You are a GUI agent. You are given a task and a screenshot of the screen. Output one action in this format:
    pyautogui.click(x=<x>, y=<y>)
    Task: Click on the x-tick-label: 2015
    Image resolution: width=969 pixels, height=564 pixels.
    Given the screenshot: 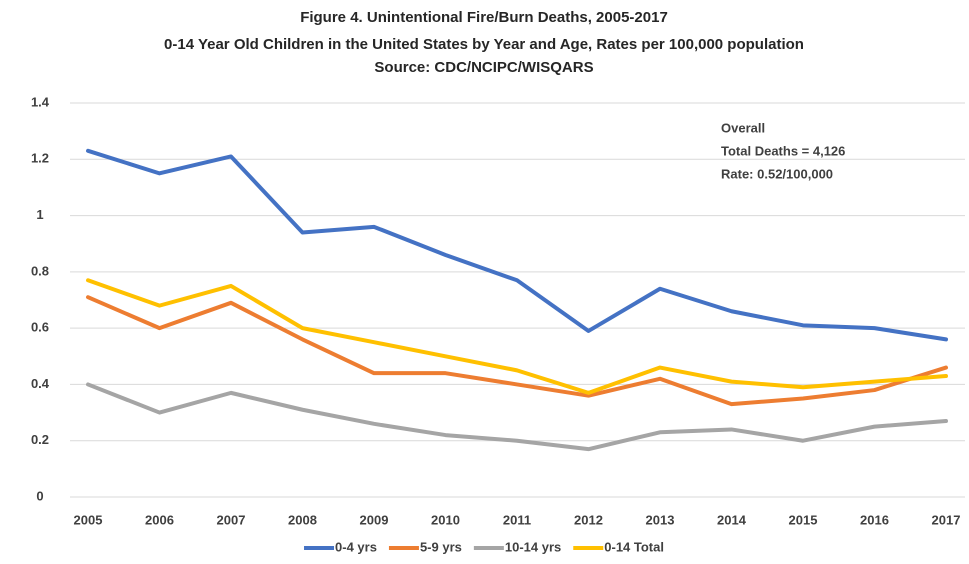 What is the action you would take?
    pyautogui.click(x=803, y=519)
    